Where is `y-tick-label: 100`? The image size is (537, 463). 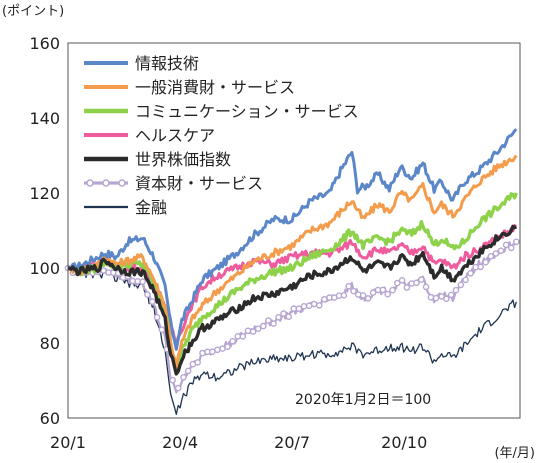 y-tick-label: 100 is located at coordinates (44, 268).